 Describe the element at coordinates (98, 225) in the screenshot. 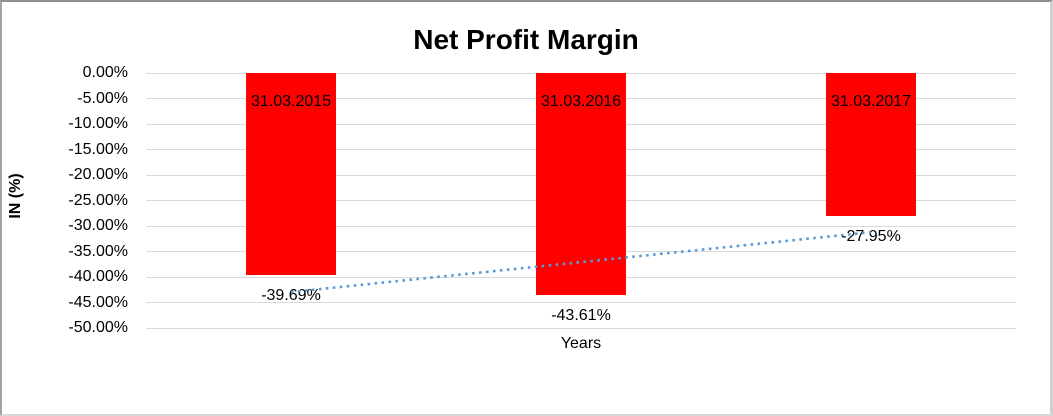

I see `y-tick-label: -30.00%` at that location.